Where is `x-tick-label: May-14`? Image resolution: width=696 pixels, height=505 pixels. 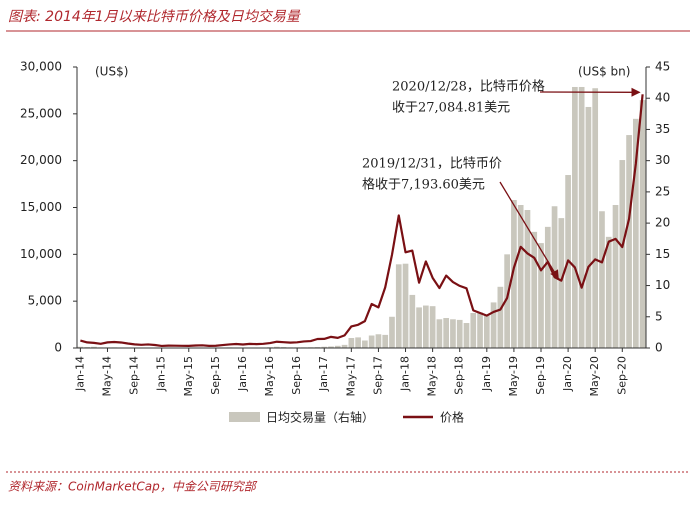
x-tick-label: May-14 is located at coordinates (106, 376).